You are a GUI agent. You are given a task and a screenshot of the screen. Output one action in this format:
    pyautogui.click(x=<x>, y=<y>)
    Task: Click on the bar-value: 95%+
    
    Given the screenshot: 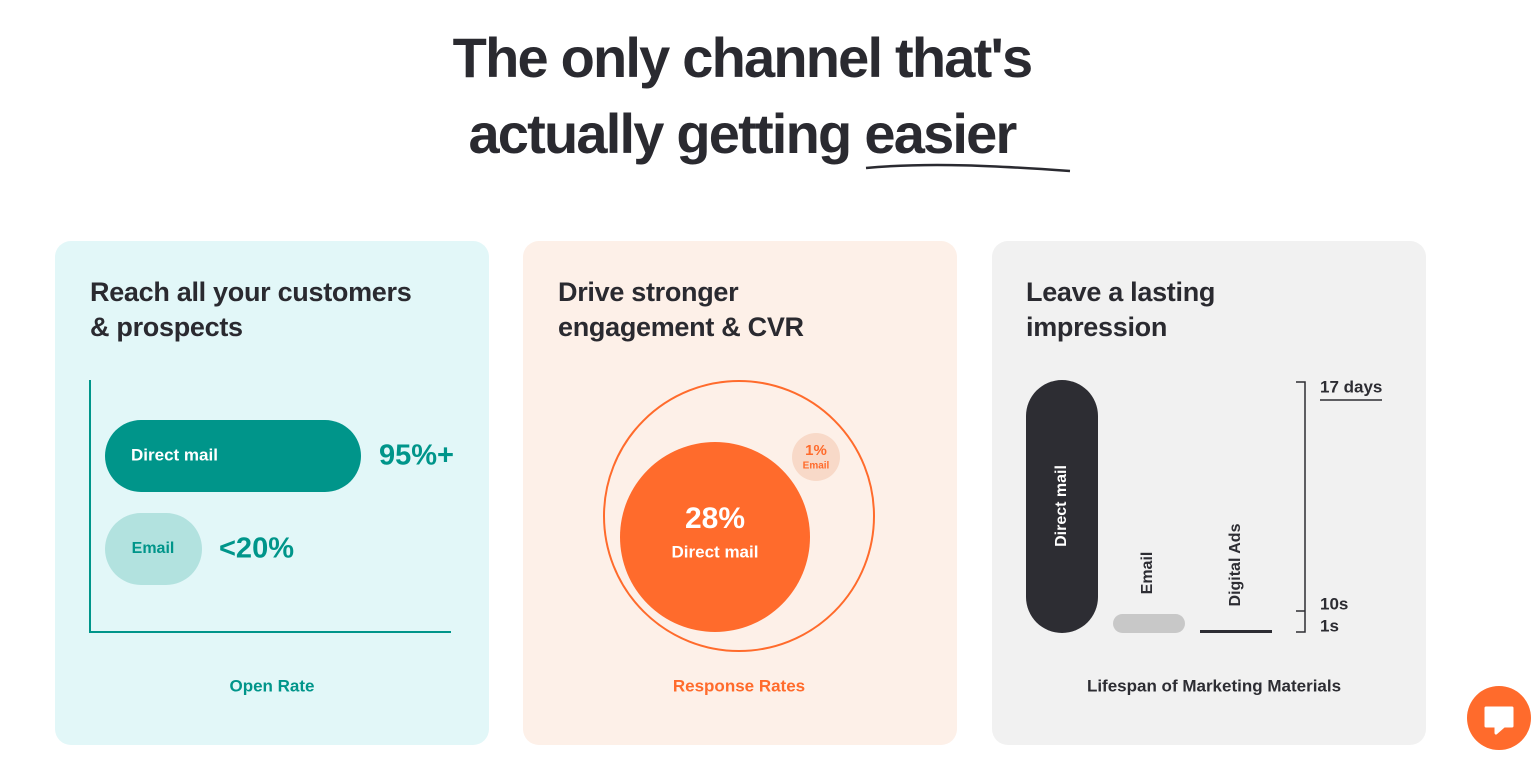 What is the action you would take?
    pyautogui.click(x=416, y=456)
    